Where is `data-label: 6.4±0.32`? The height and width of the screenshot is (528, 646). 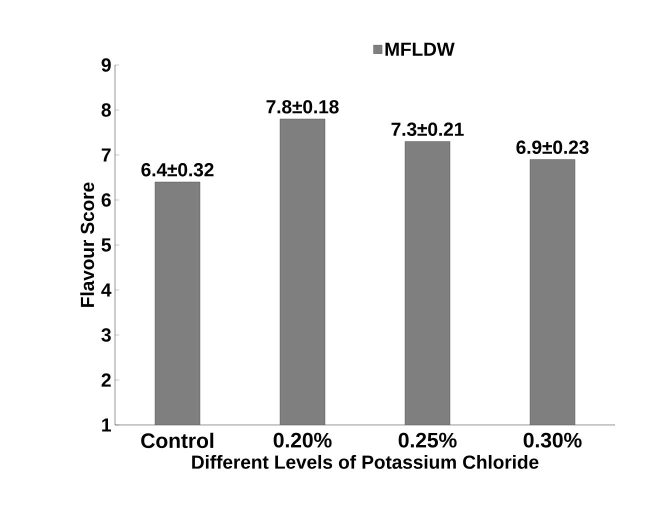 data-label: 6.4±0.32 is located at coordinates (177, 169).